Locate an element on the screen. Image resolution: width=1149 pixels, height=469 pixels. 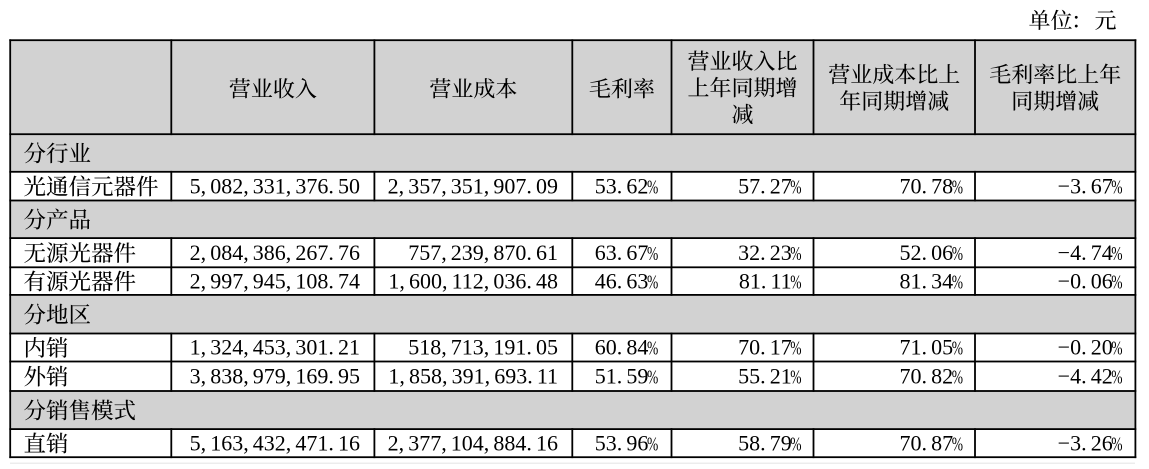
svg-text:518,713,191.05: 518, 713, 191. 05 is located at coordinates (483, 347).